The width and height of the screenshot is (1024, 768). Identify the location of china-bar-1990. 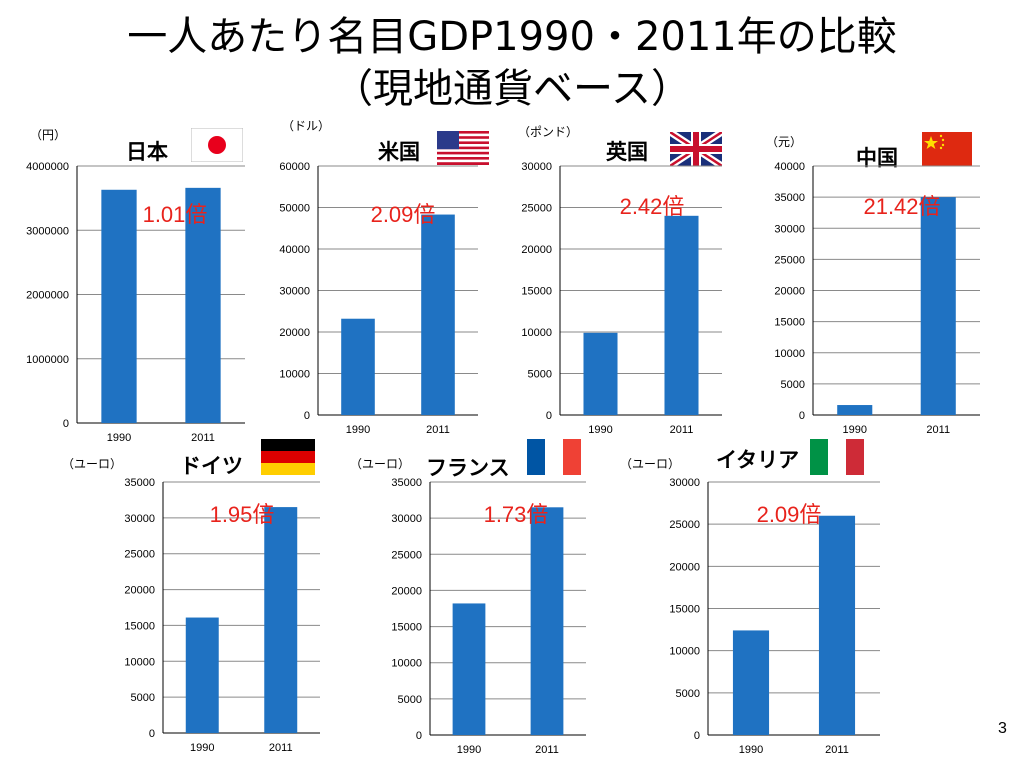
(855, 410).